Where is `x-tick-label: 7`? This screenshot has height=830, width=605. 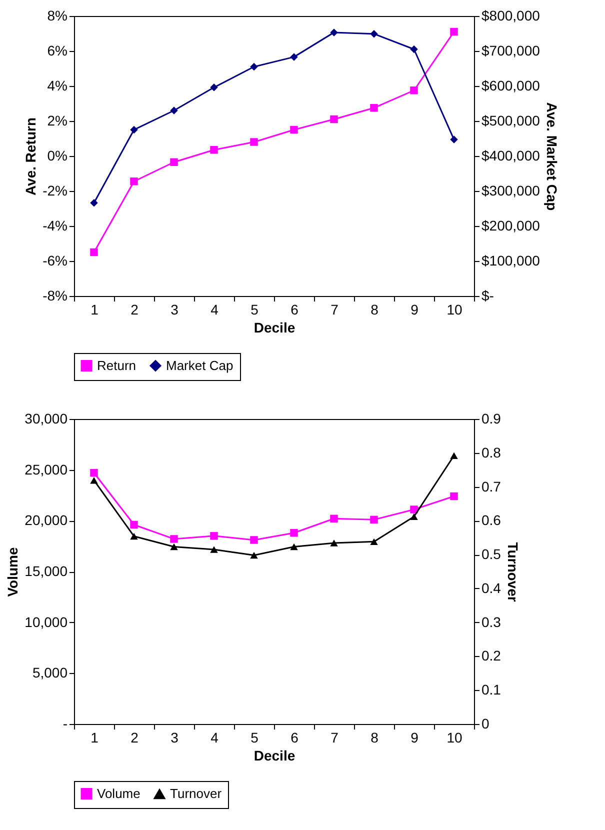
x-tick-label: 7 is located at coordinates (334, 738).